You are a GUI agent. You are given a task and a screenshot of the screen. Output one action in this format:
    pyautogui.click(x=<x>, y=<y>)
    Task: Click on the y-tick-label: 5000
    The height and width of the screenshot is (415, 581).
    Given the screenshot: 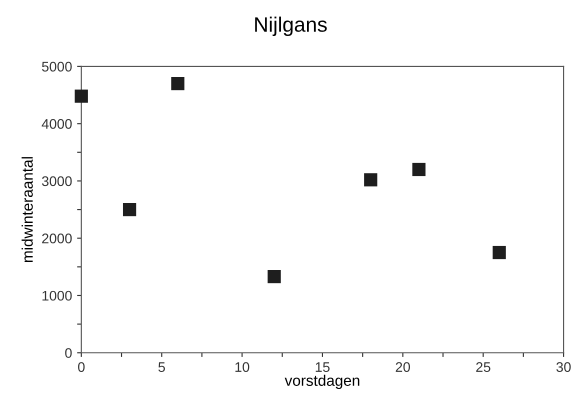 What is the action you would take?
    pyautogui.click(x=57, y=67)
    